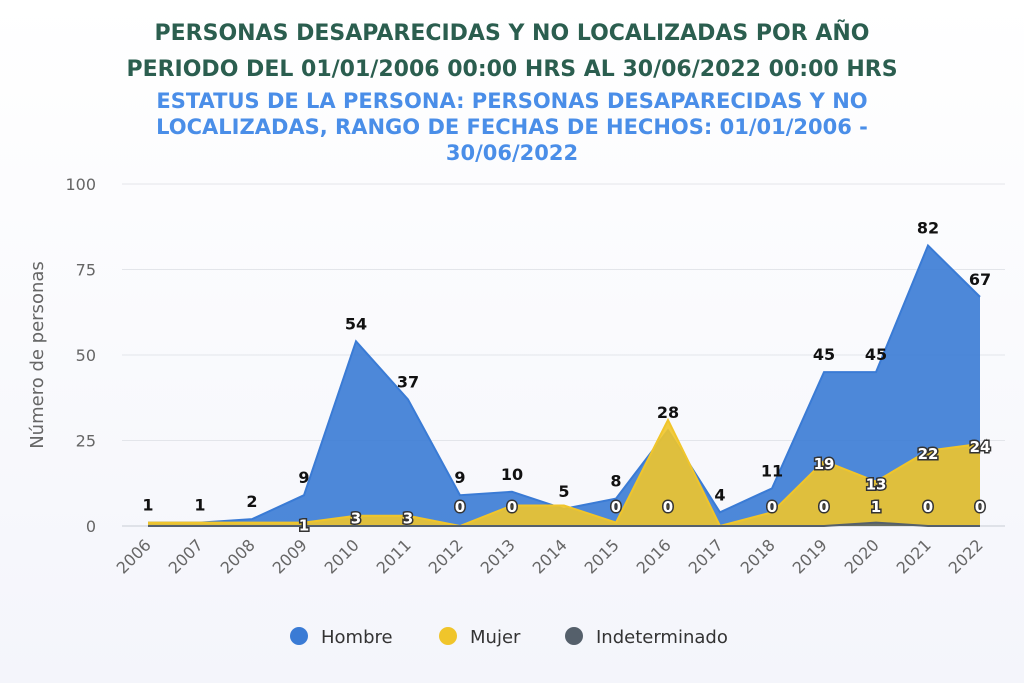  I want to click on x-tick-label: 2015, so click(602, 556).